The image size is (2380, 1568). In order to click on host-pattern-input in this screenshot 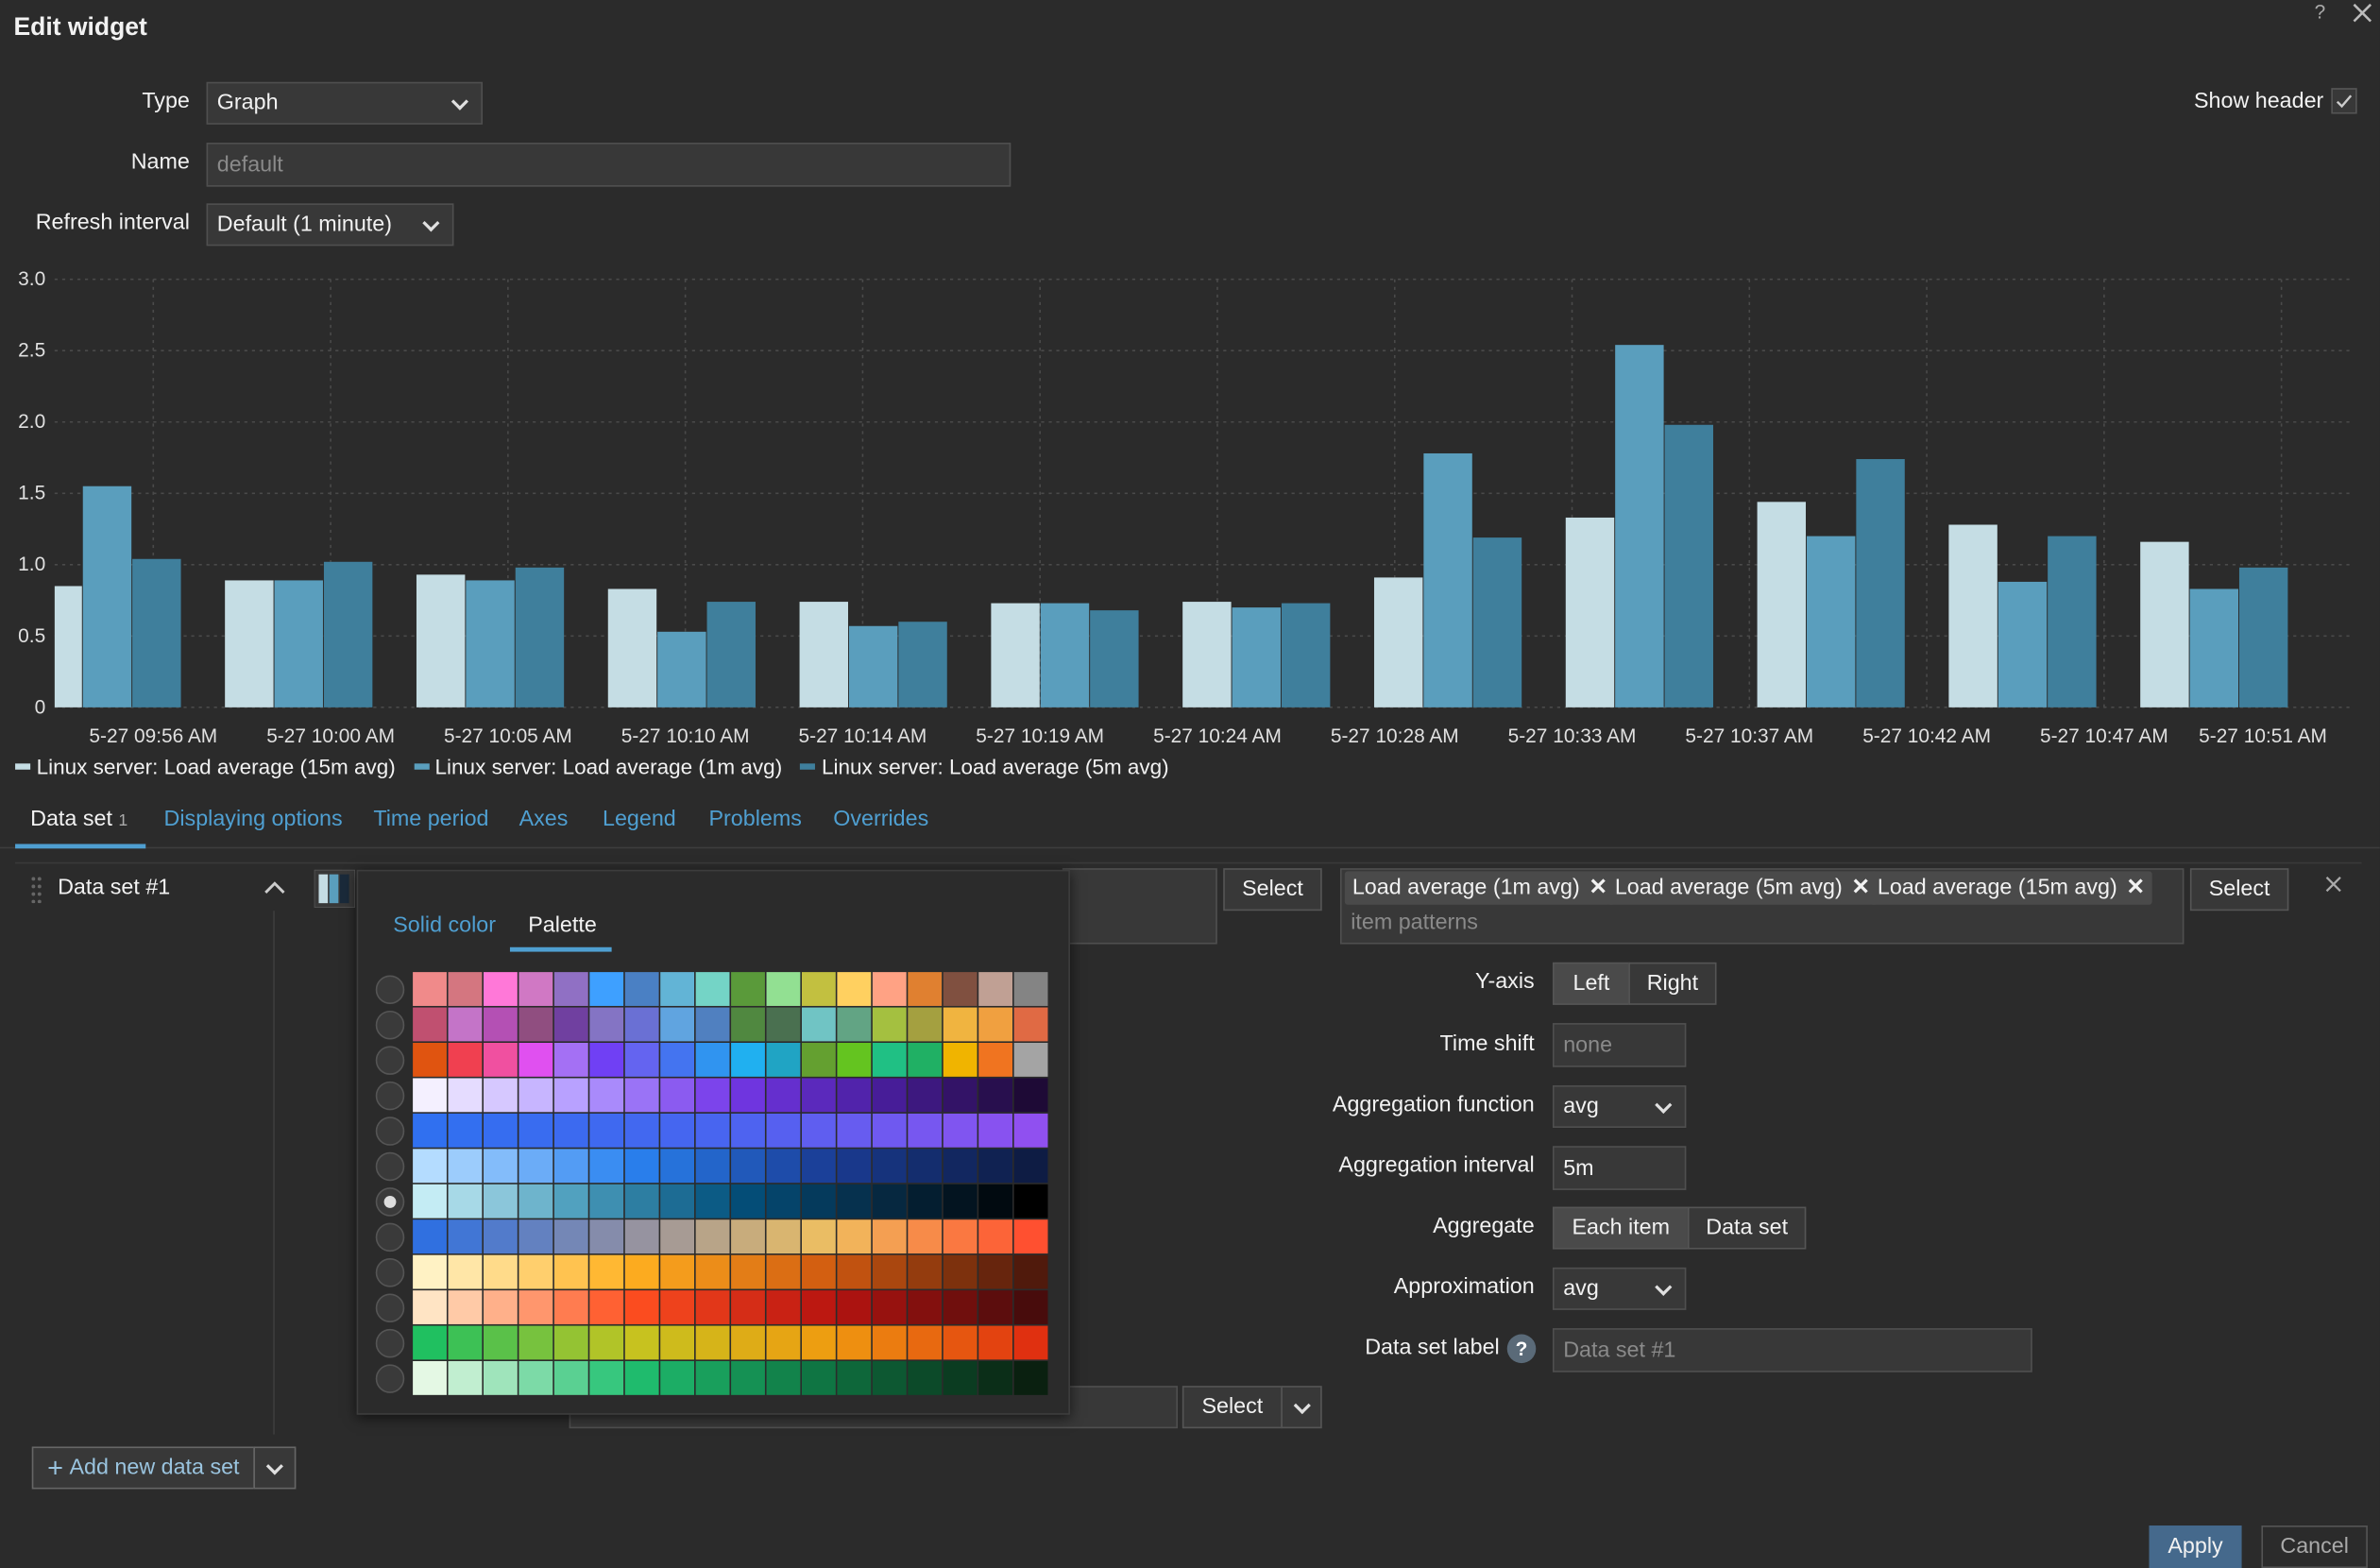, I will do `click(1139, 906)`.